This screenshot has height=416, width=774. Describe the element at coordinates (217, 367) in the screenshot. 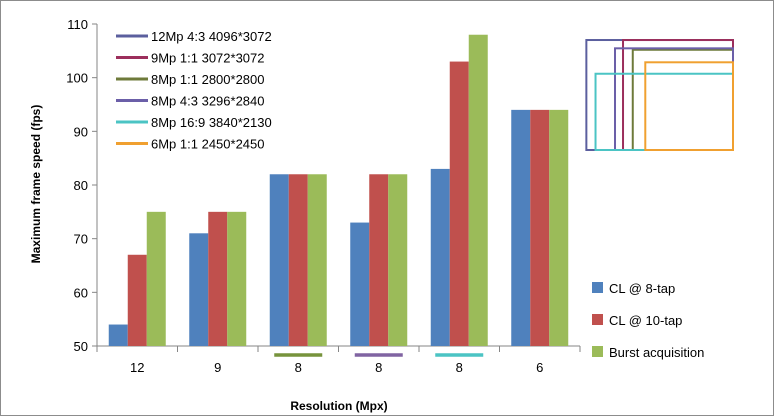

I see `x-tick-label: 9` at that location.